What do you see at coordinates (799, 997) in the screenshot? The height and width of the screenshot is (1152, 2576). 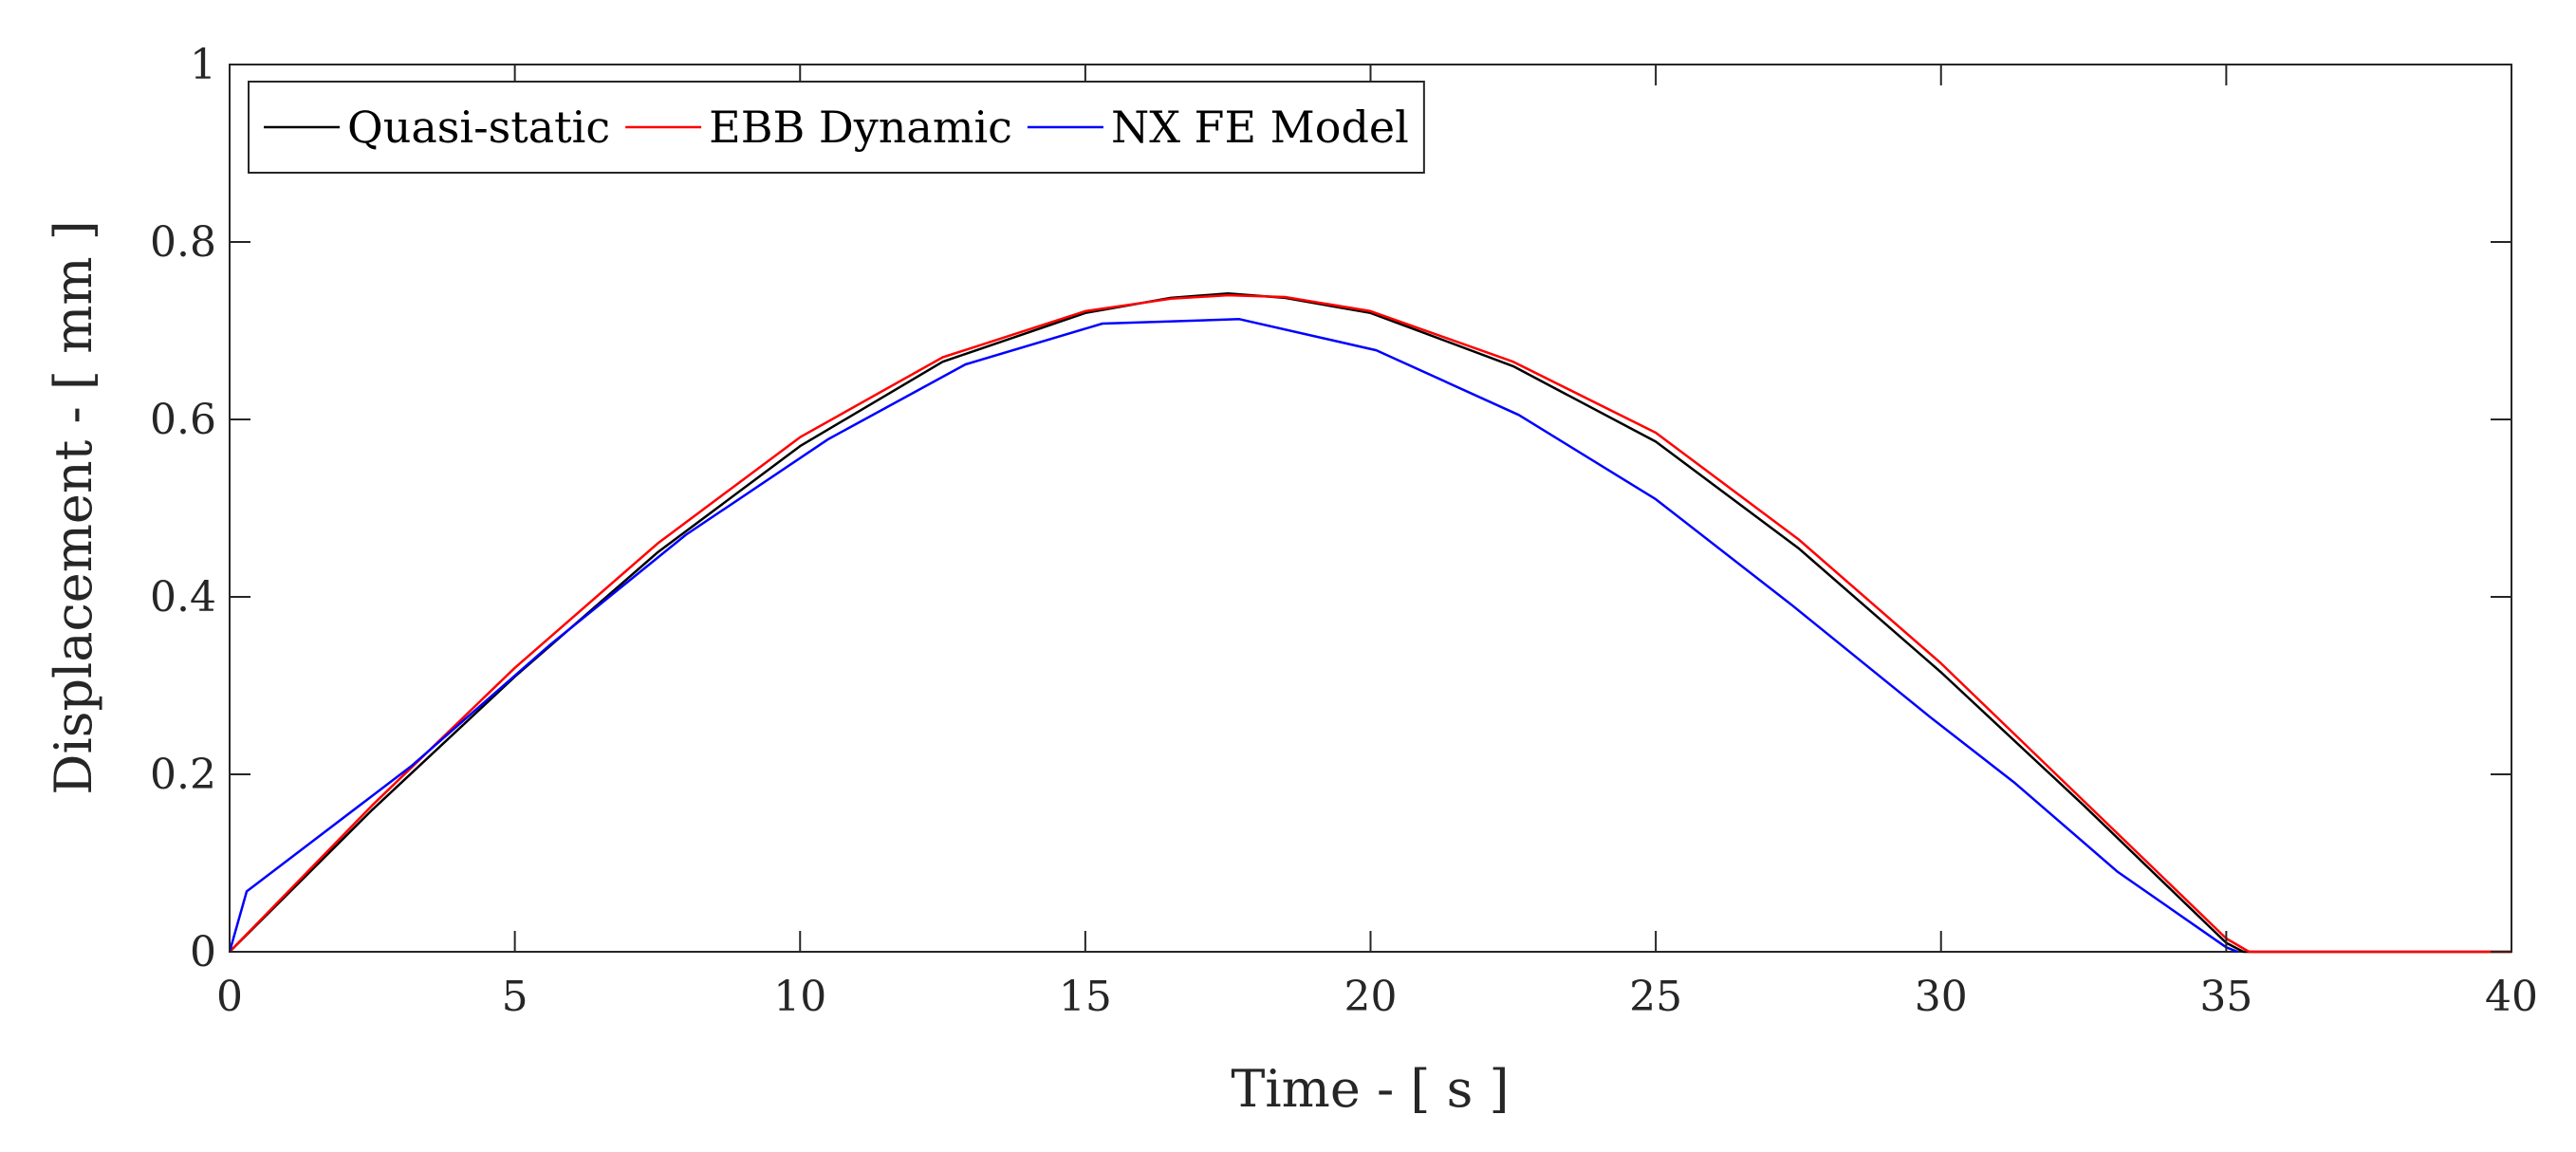 I see `x-tick-label: 10` at bounding box center [799, 997].